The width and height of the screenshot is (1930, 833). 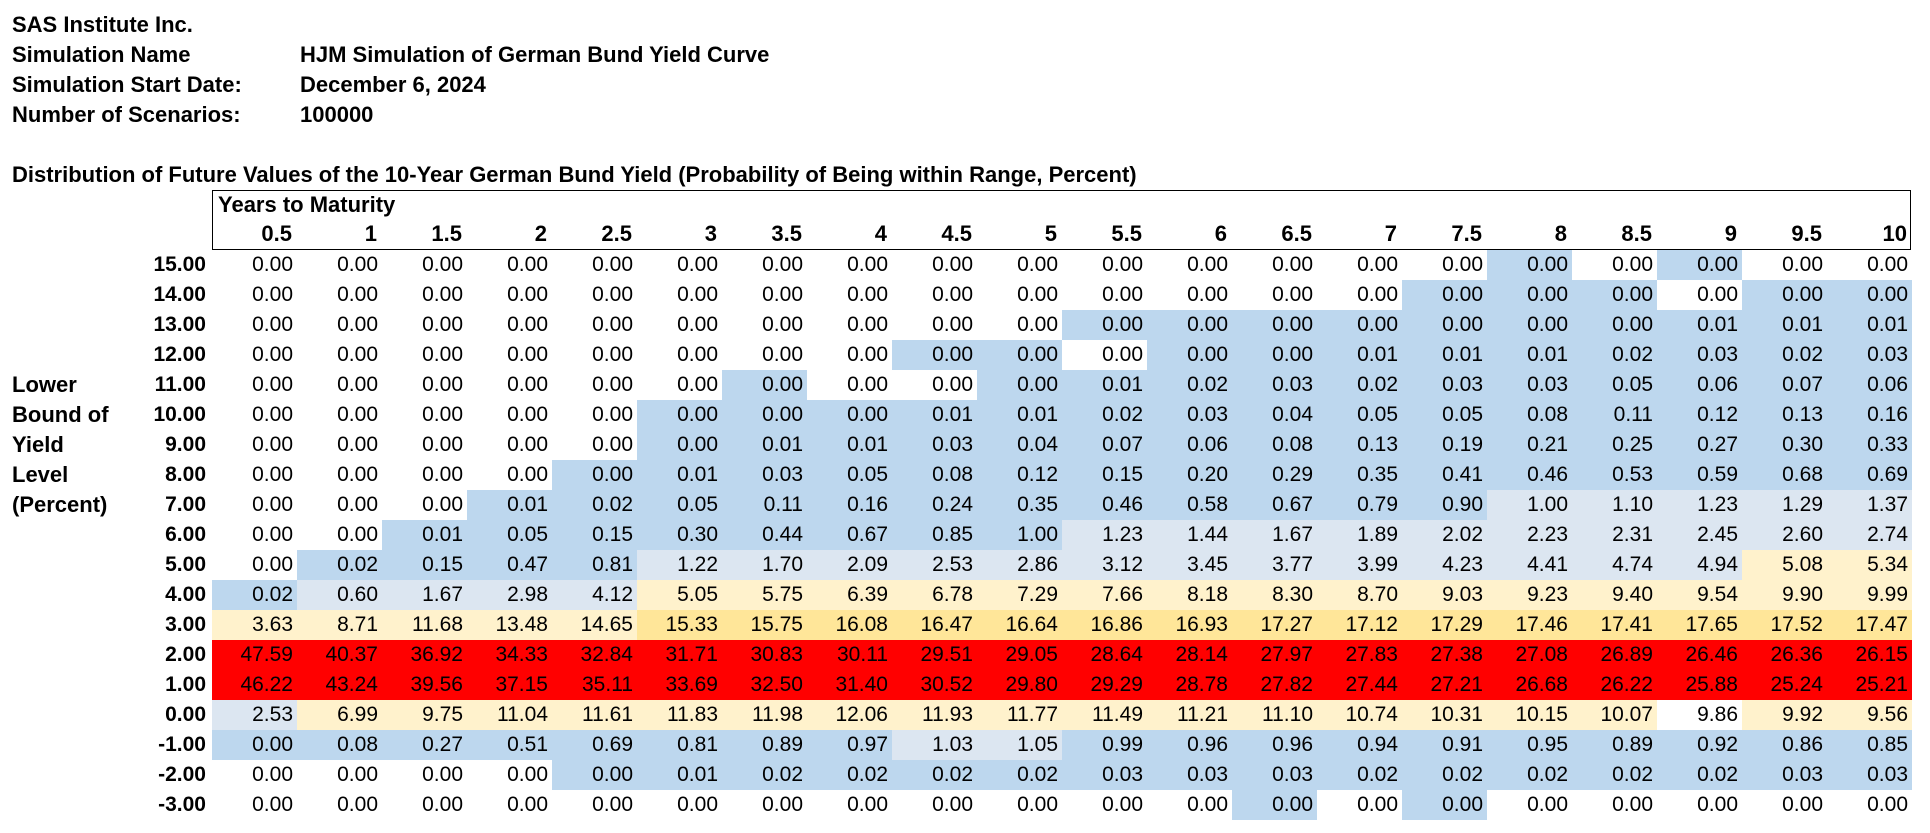 I want to click on table-cell: 29.29, so click(x=1104, y=685).